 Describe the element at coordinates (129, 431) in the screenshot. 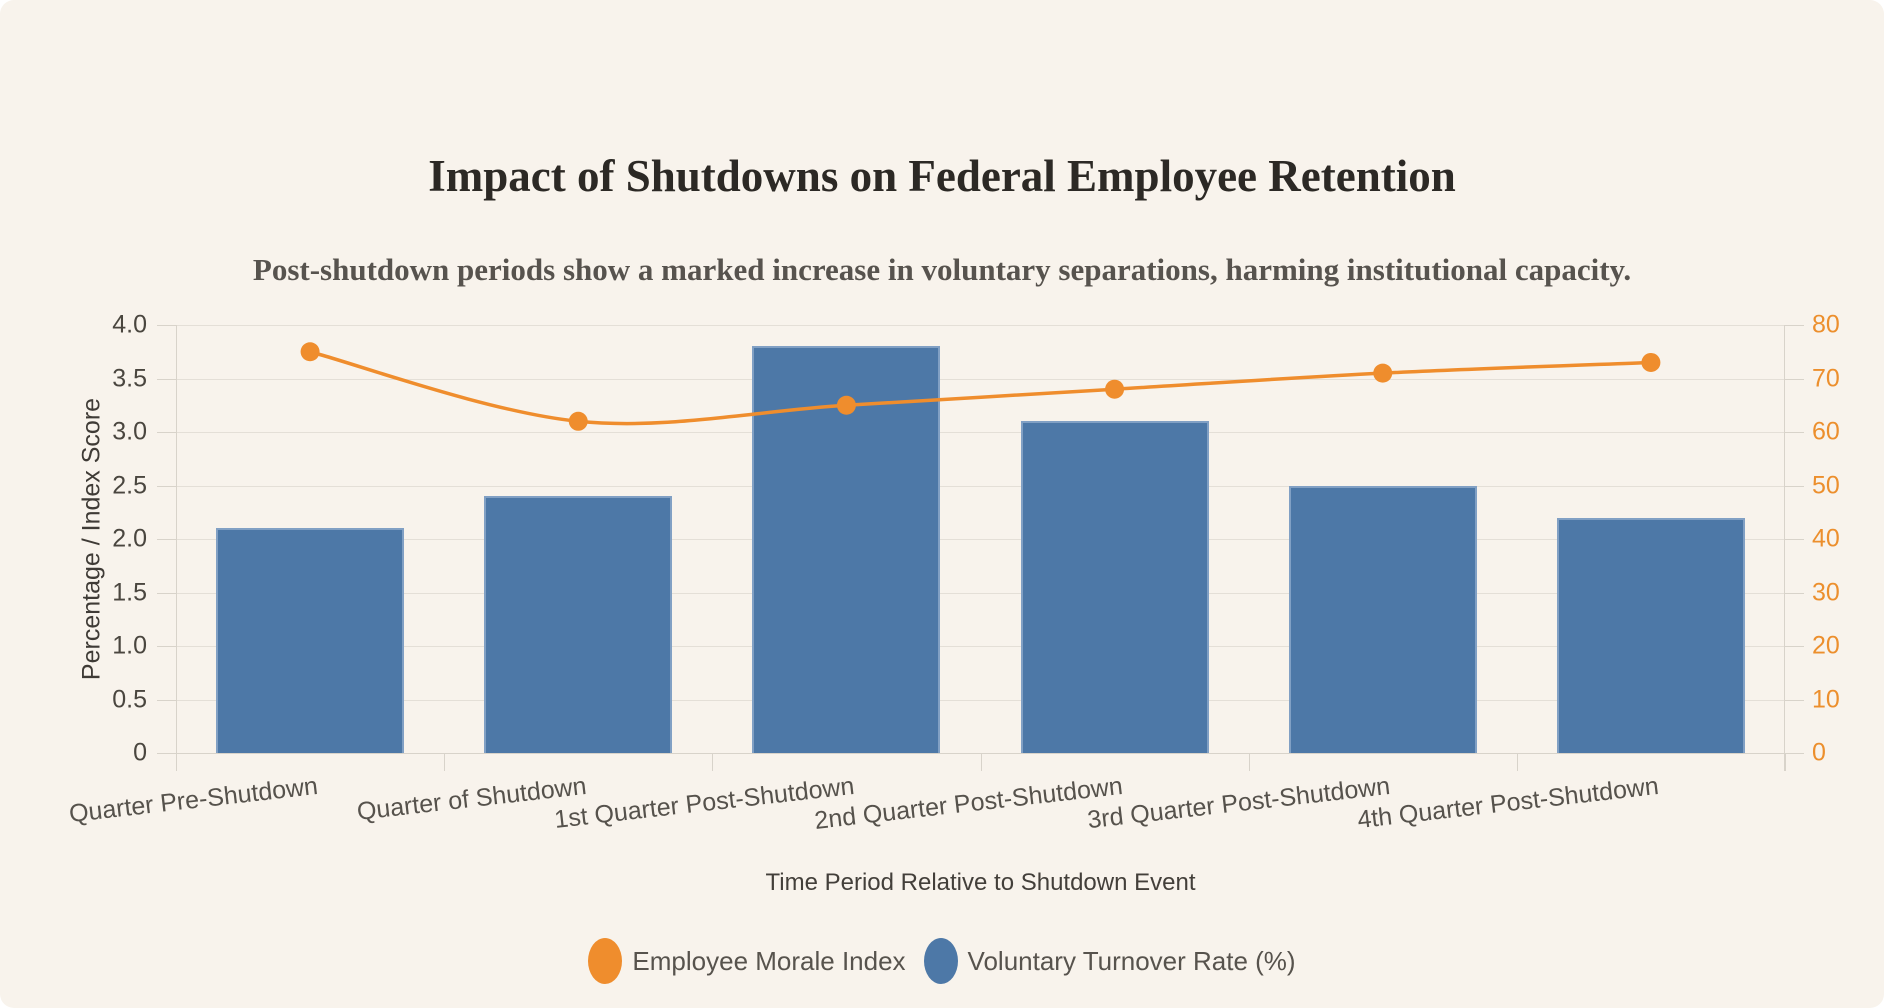

I see `y-left-tick-label: 3.0` at that location.